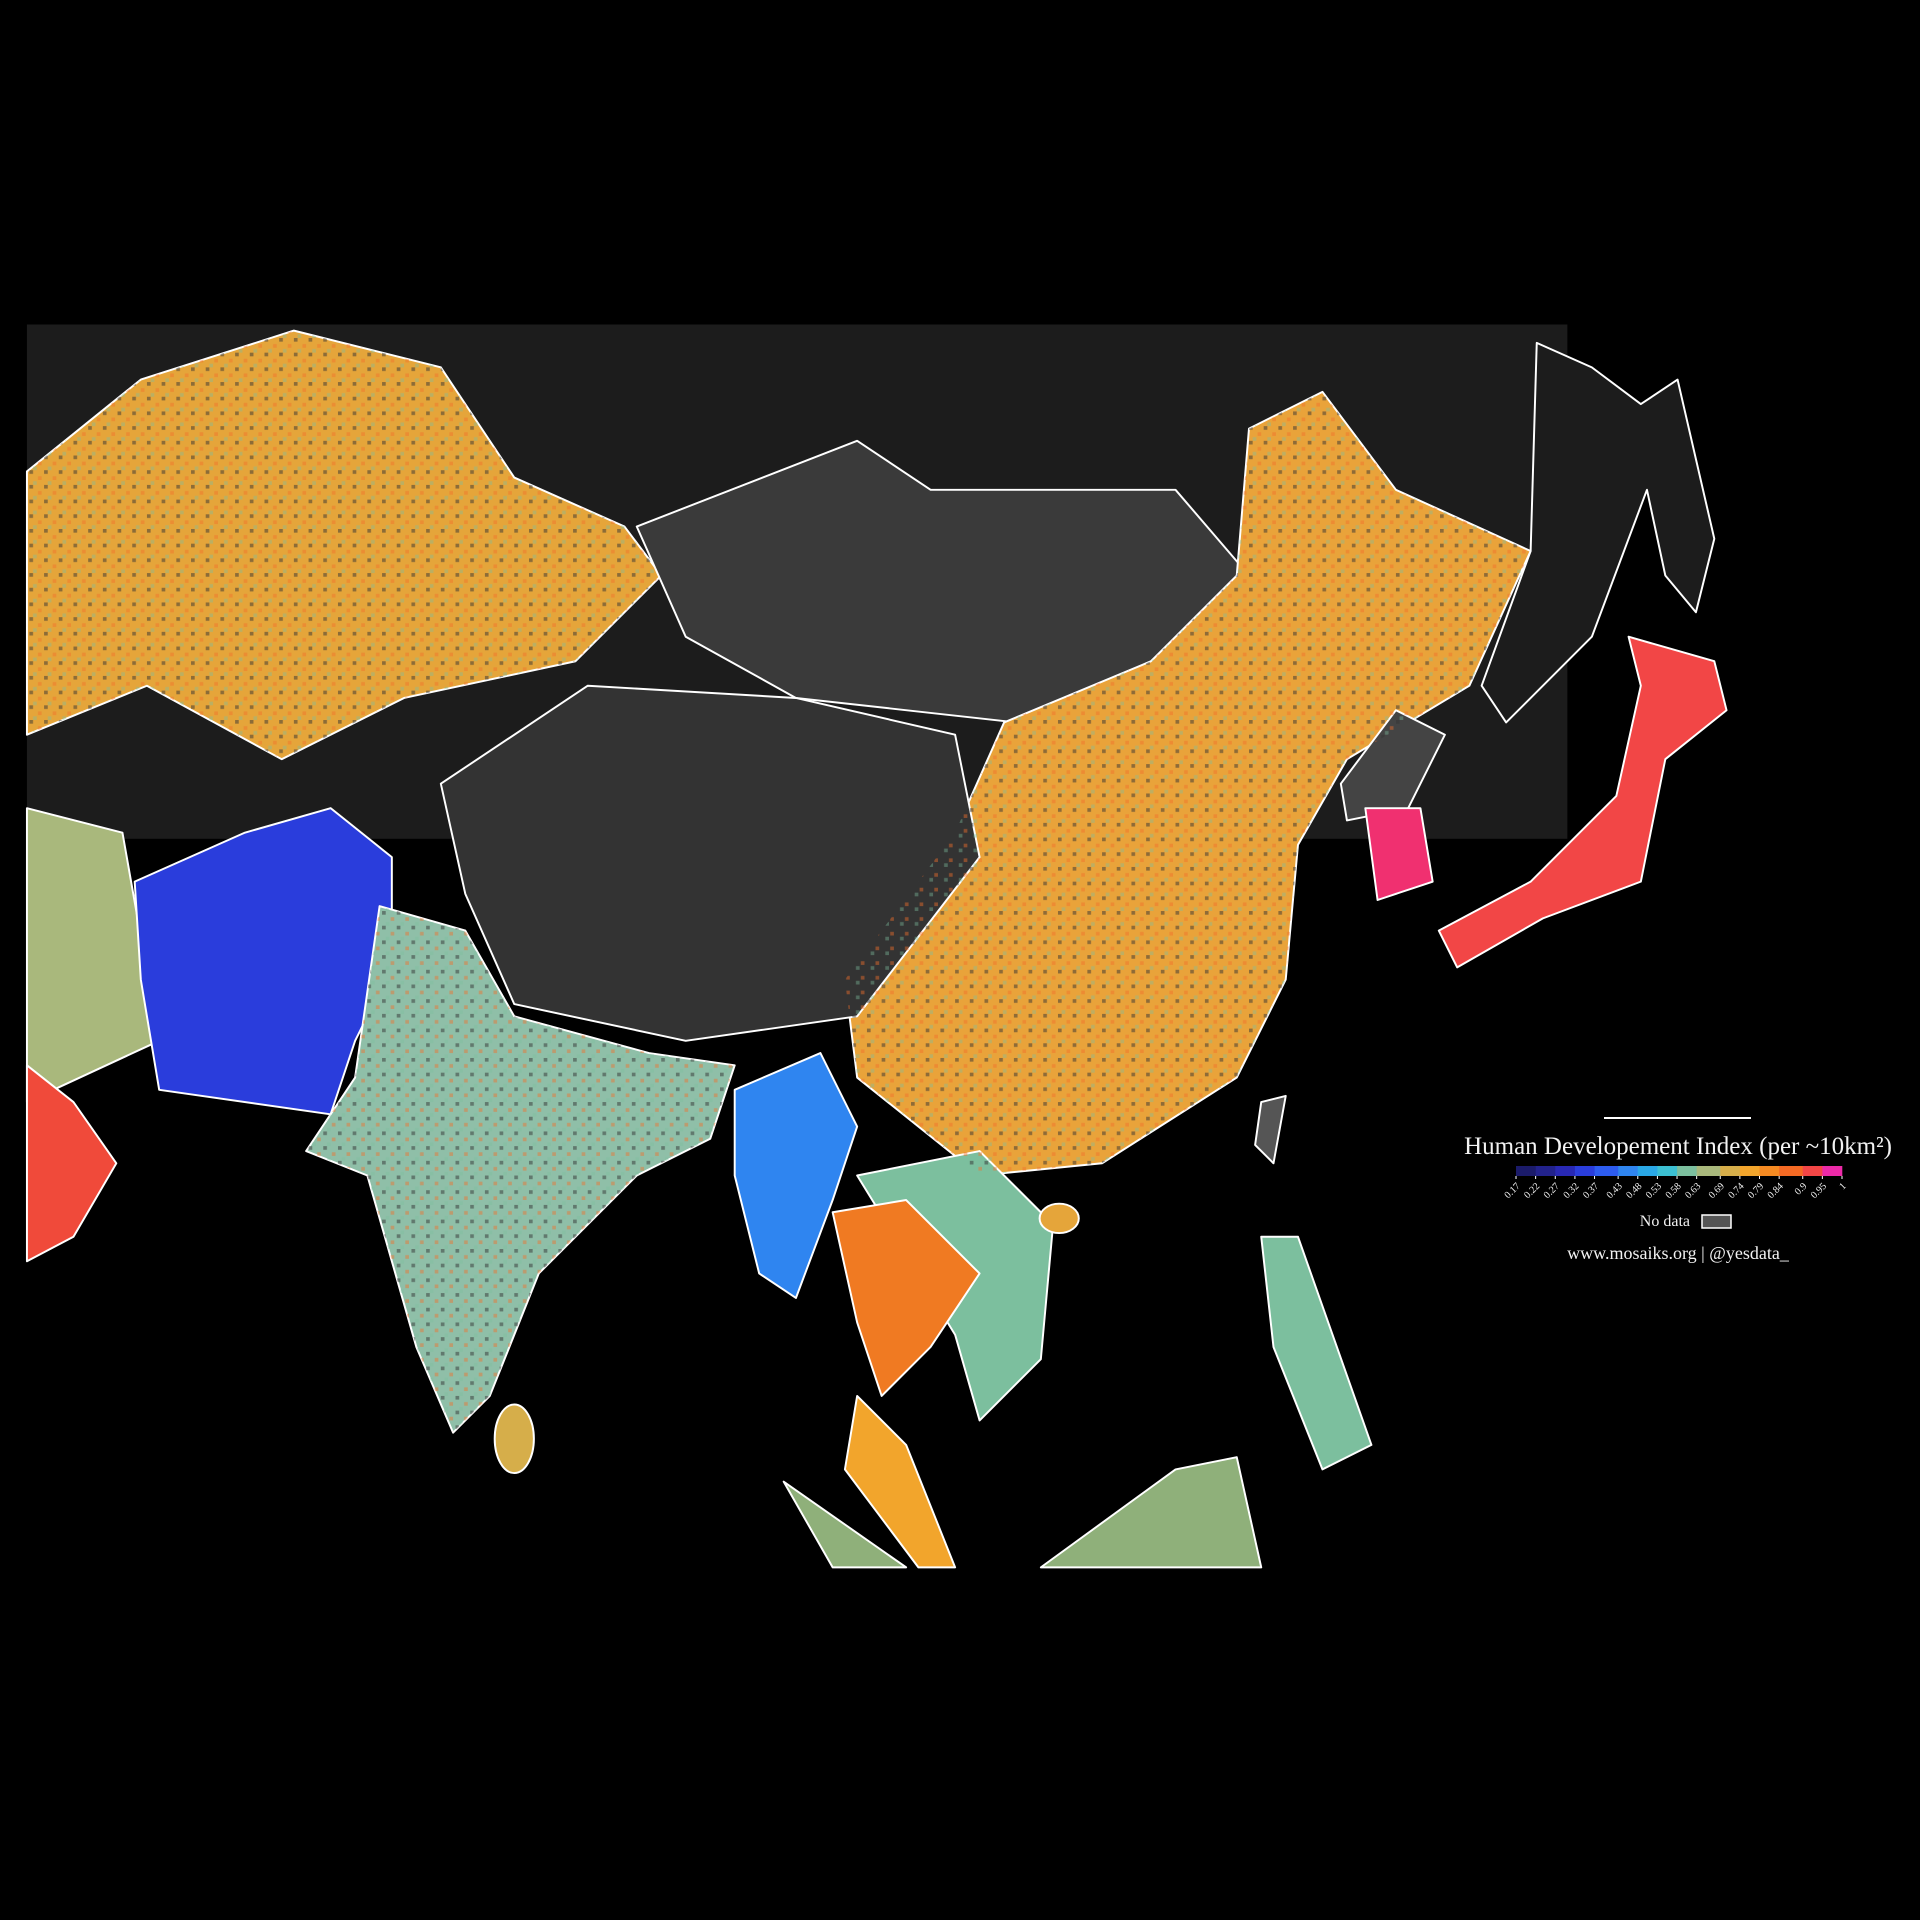 The image size is (1920, 1920). I want to click on borneo, so click(1151, 1512).